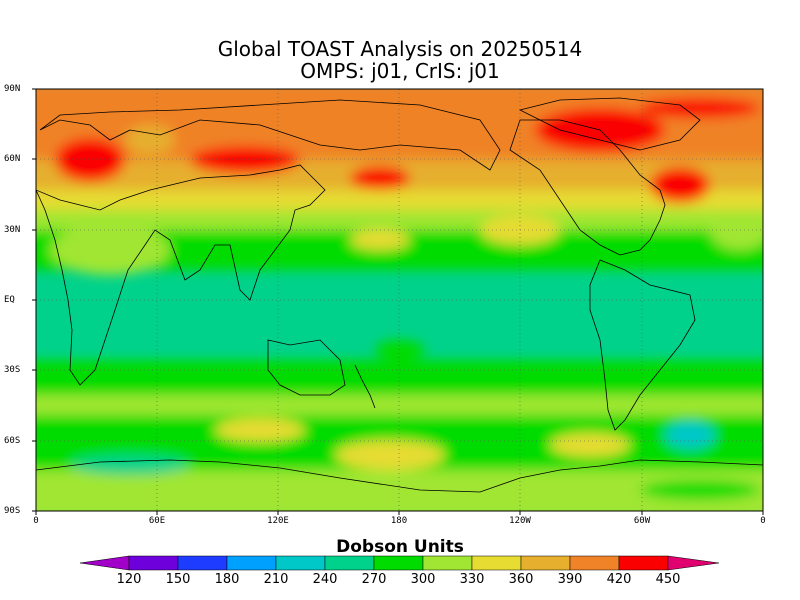 The image size is (800, 600). What do you see at coordinates (12, 370) in the screenshot?
I see `lat-label-30s: 30S` at bounding box center [12, 370].